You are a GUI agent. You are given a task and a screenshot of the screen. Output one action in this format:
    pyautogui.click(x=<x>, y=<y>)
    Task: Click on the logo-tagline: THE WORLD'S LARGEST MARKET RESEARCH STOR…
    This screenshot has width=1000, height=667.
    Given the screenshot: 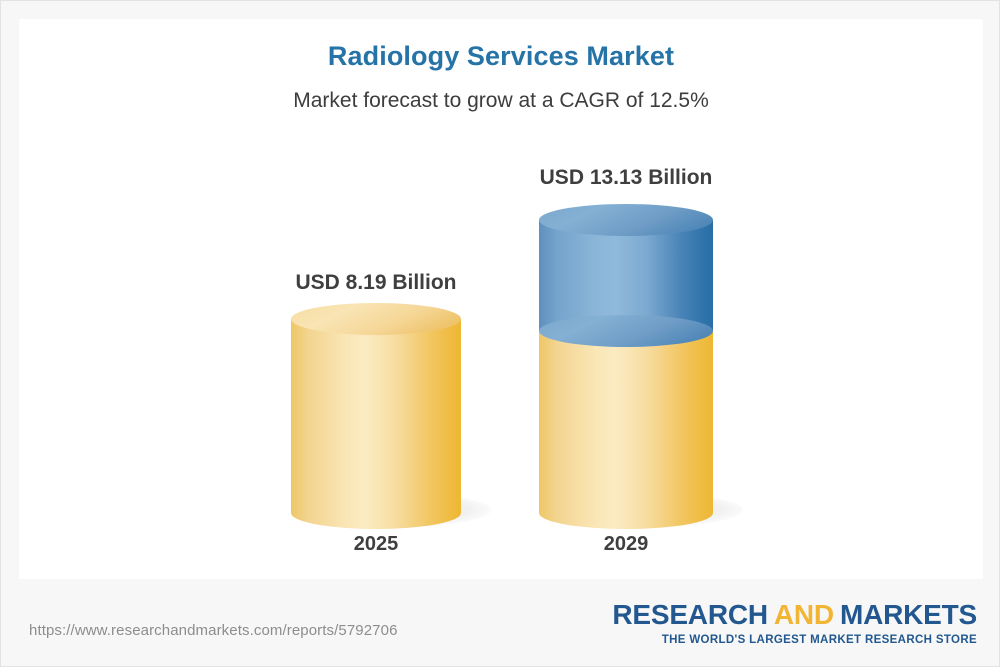 What is the action you would take?
    pyautogui.click(x=819, y=640)
    